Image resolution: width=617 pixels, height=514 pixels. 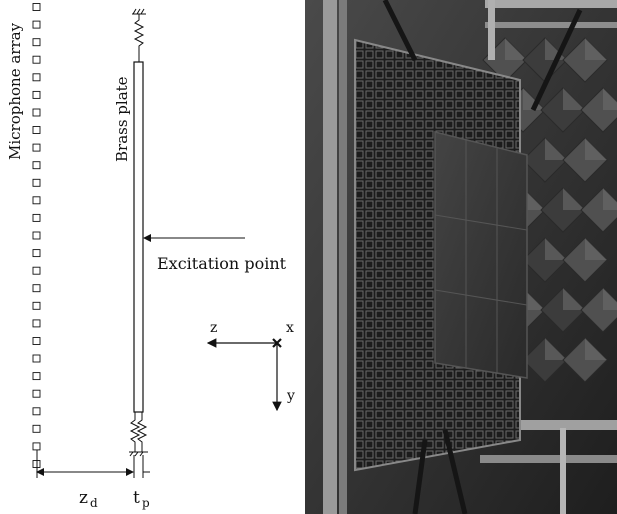 What do you see at coordinates (94, 503) in the screenshot?
I see `svg-text: d` at bounding box center [94, 503].